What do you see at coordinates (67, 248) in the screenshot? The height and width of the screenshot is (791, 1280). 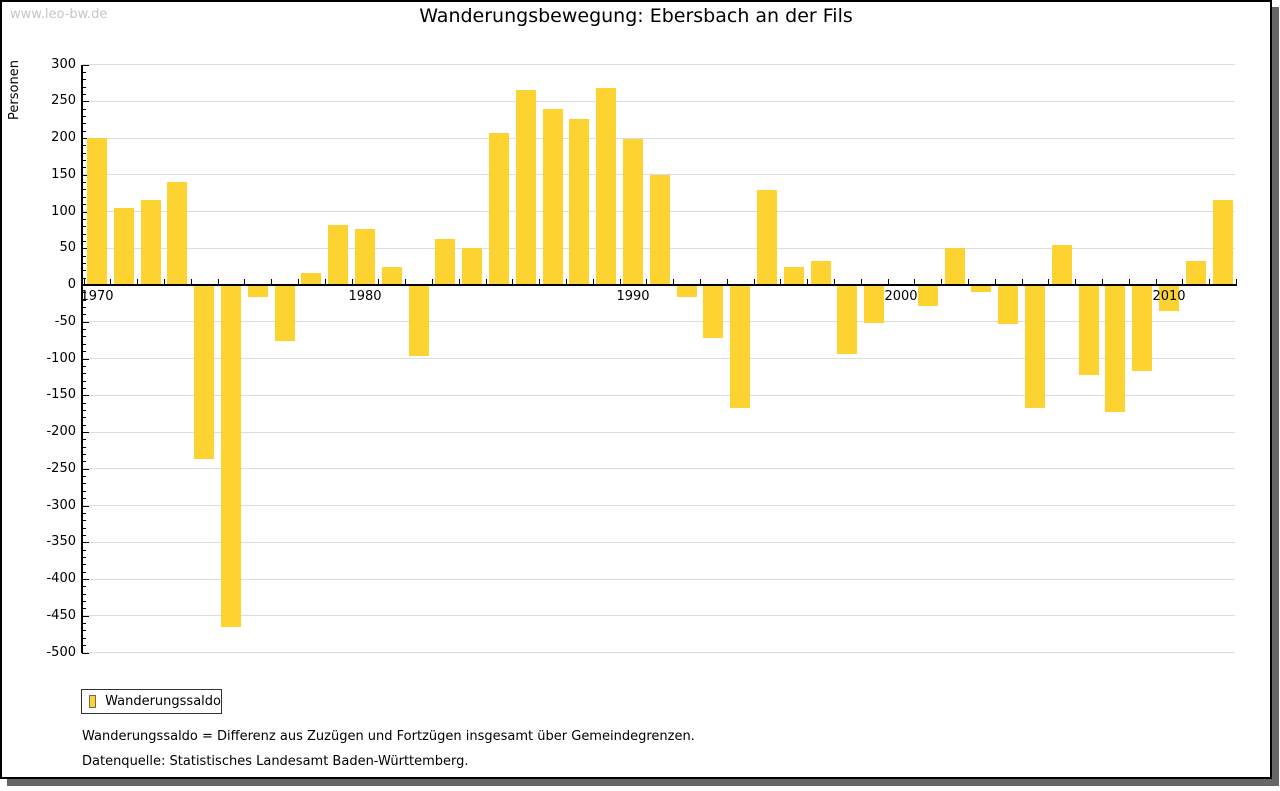 I see `y-tick-label: 50` at bounding box center [67, 248].